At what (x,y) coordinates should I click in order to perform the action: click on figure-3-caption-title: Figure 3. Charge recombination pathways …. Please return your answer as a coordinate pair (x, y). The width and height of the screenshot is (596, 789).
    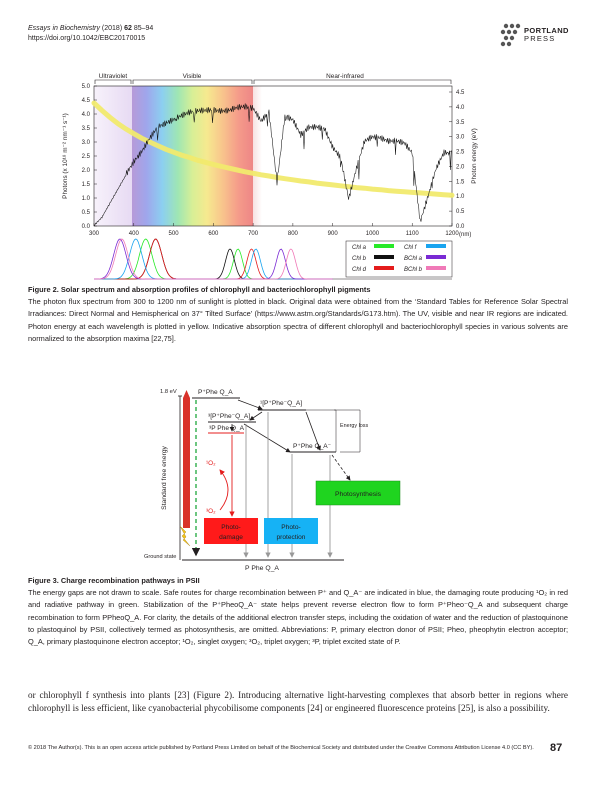
    Looking at the image, I should click on (114, 580).